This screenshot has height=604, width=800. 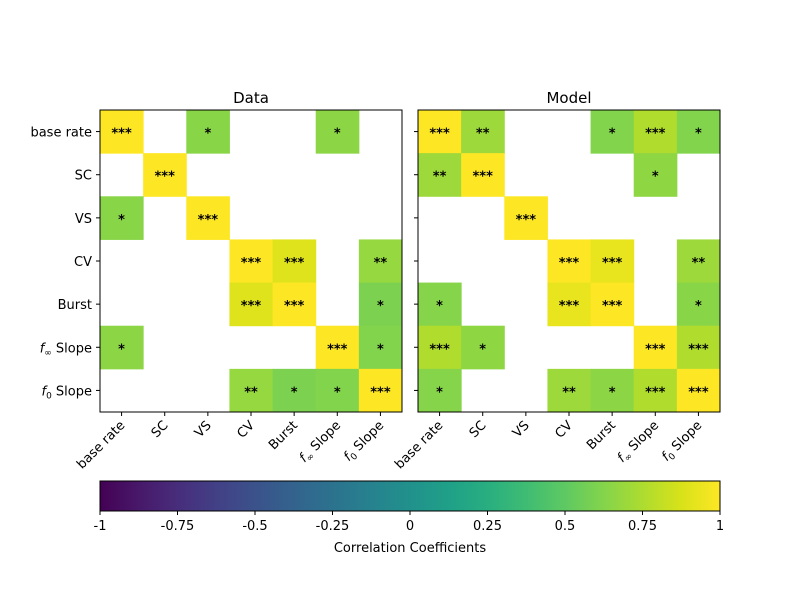 What do you see at coordinates (720, 526) in the screenshot?
I see `colorbar-tick-label: 1` at bounding box center [720, 526].